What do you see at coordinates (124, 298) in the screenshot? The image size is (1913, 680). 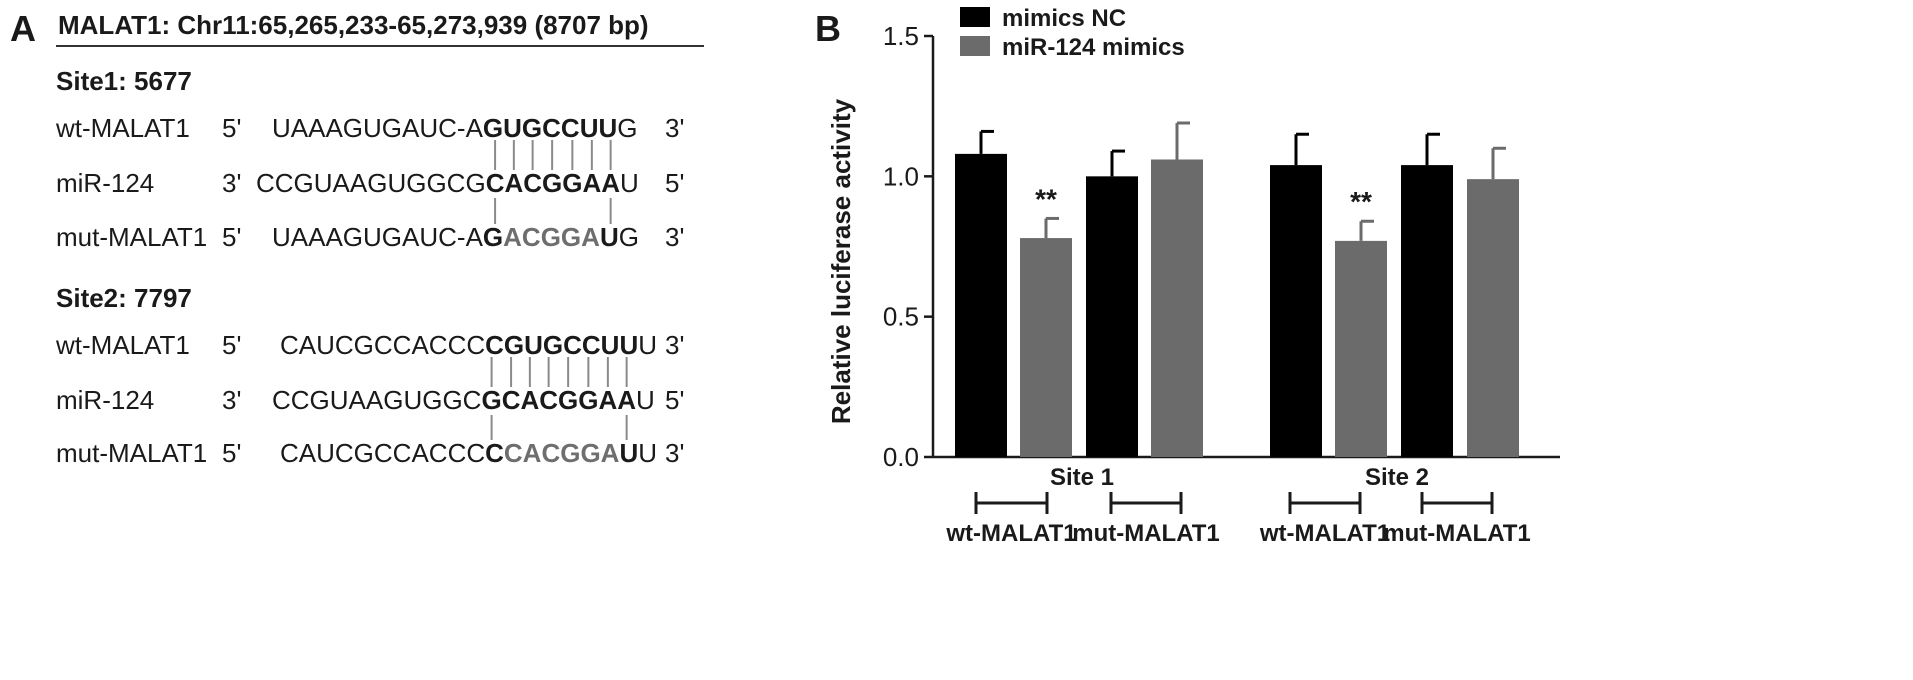 I see `site-title: Site2: 7797` at bounding box center [124, 298].